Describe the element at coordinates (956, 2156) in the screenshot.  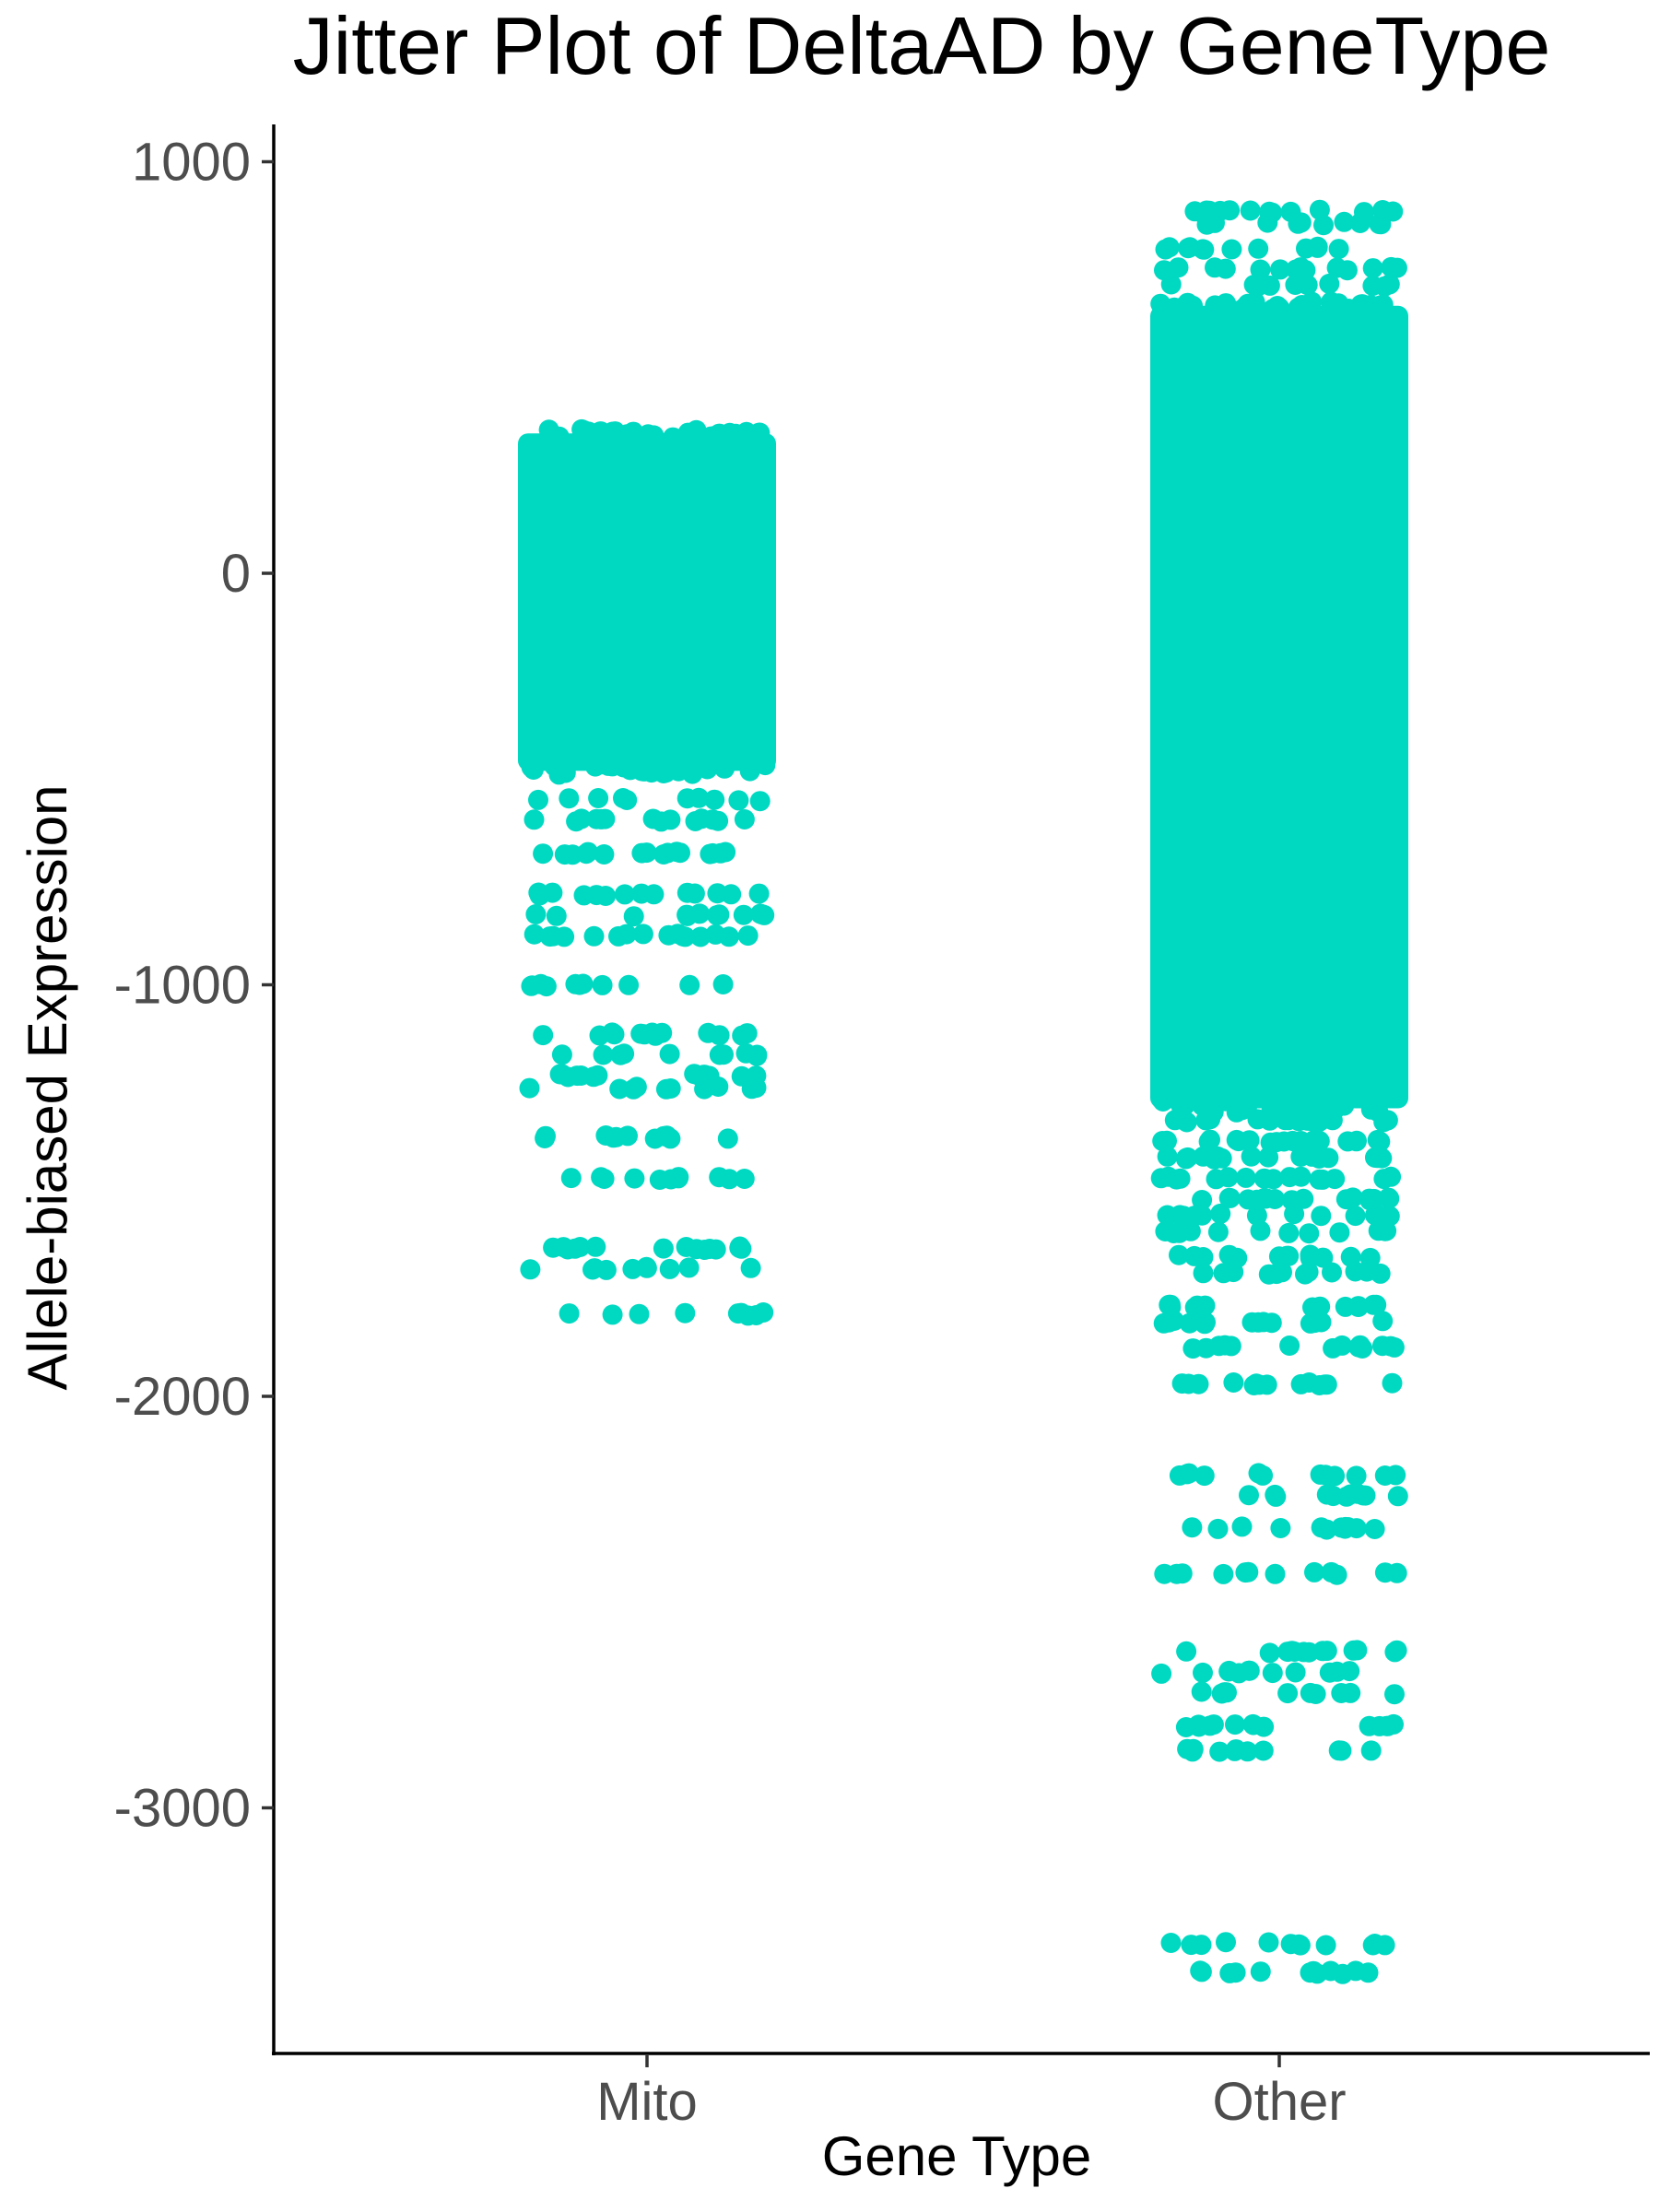
I see `x-axis-title: Gene Type` at that location.